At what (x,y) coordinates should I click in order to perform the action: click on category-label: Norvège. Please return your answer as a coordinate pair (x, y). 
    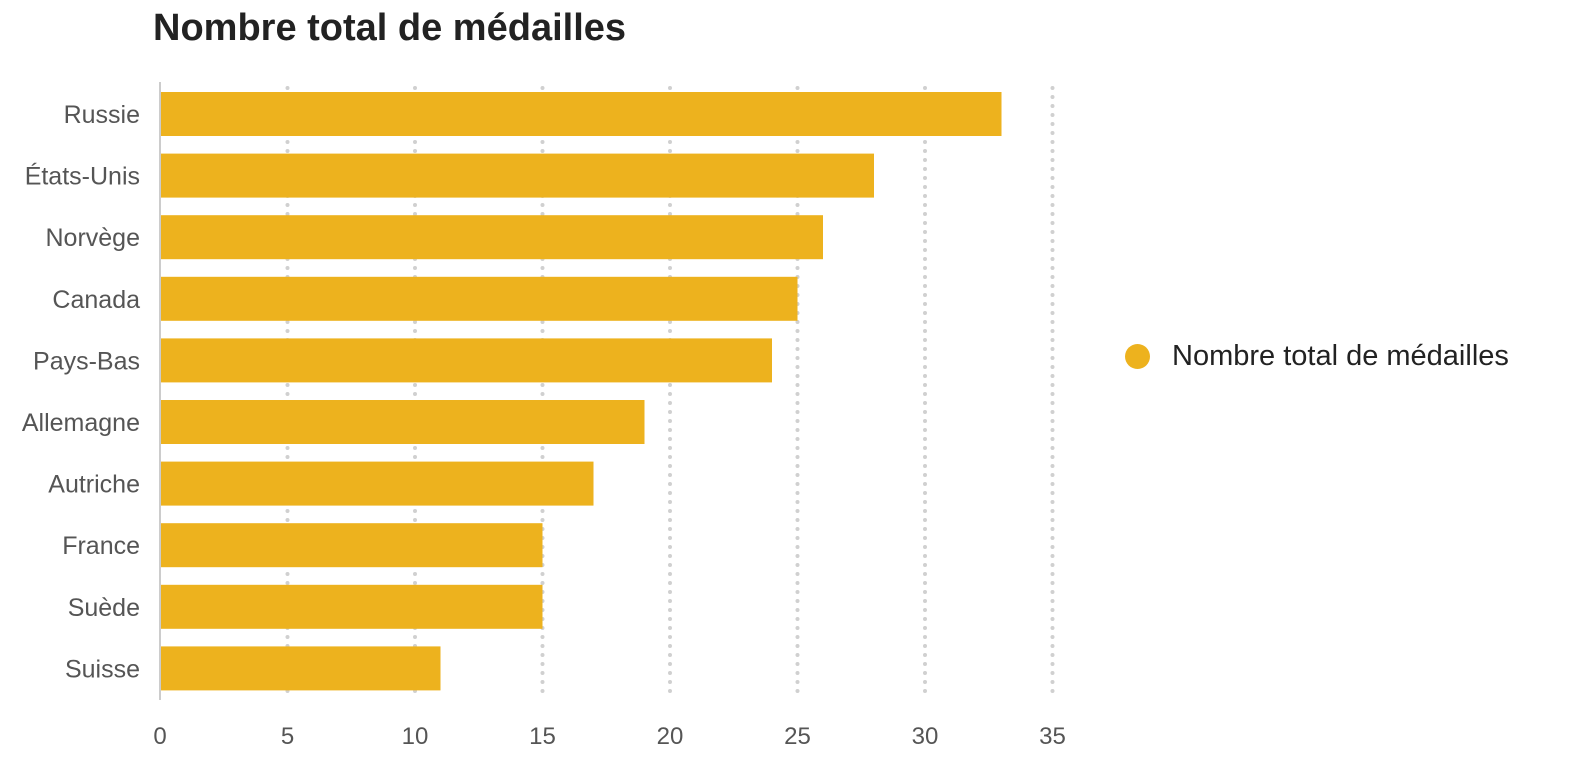
    Looking at the image, I should click on (93, 238).